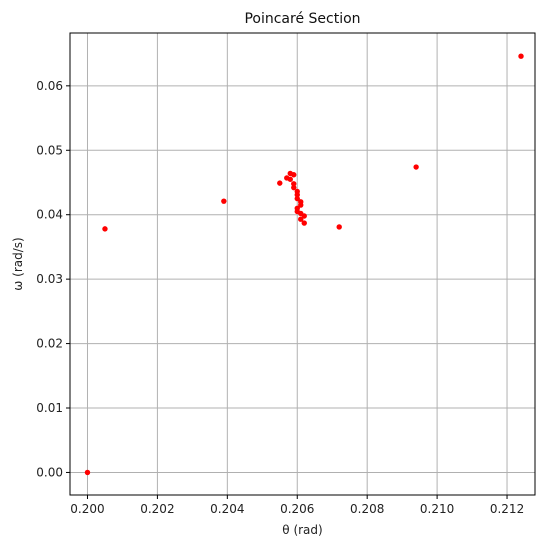 This screenshot has width=545, height=547. I want to click on y-tick-label: 0.03, so click(49, 279).